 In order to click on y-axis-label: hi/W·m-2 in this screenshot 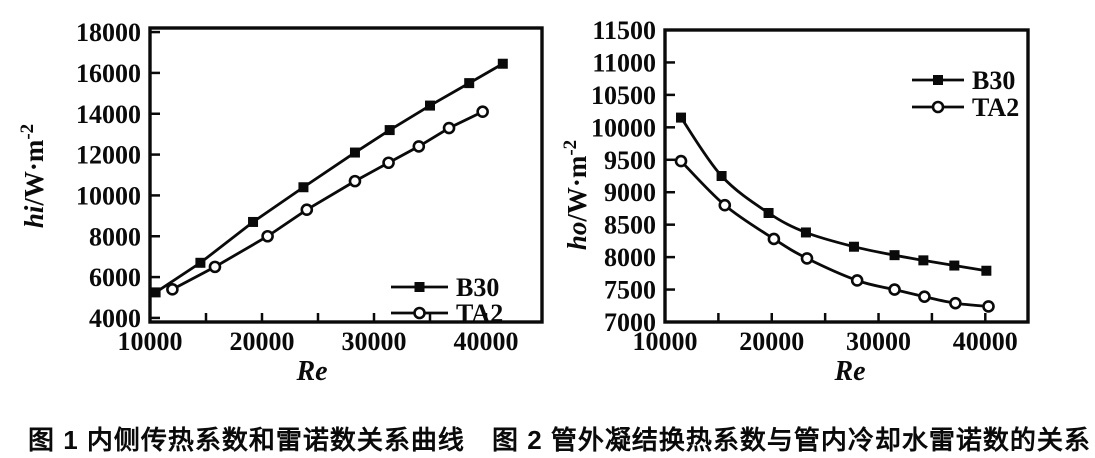, I will do `click(33, 176)`.